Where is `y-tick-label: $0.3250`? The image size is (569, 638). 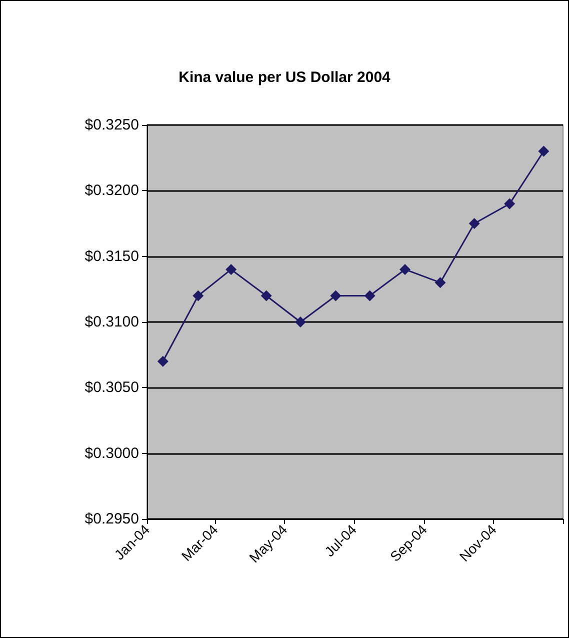
y-tick-label: $0.3250 is located at coordinates (111, 125).